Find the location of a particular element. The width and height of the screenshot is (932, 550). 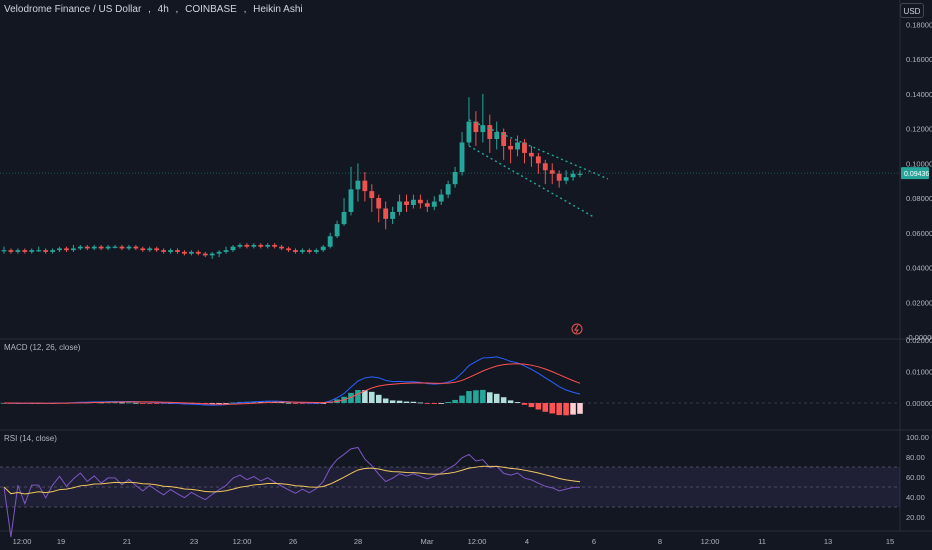

current-price-text: 0.09436 is located at coordinates (916, 174).